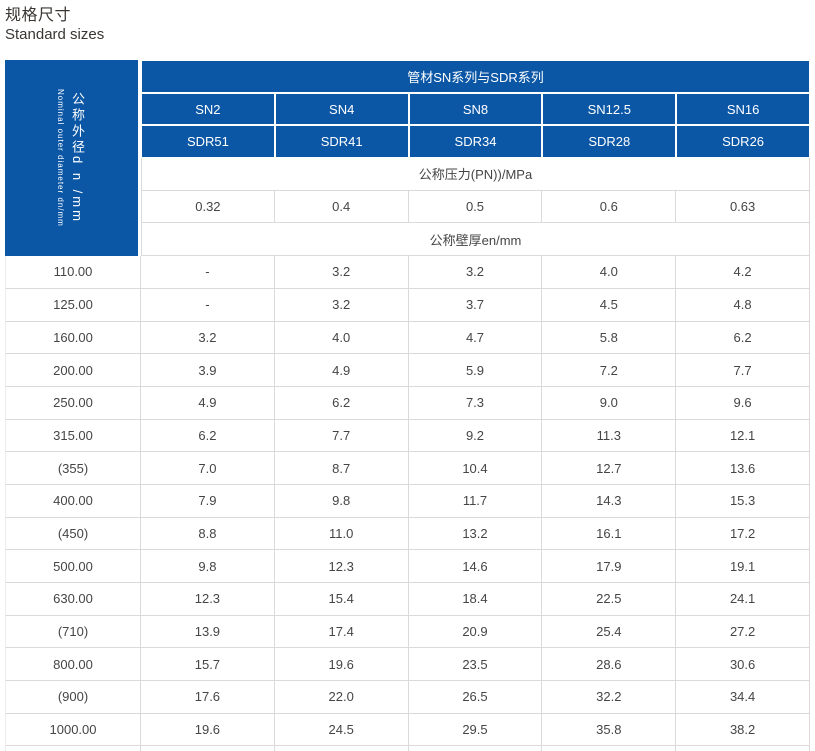 The height and width of the screenshot is (751, 815). I want to click on value-cell: 8.7, so click(341, 468).